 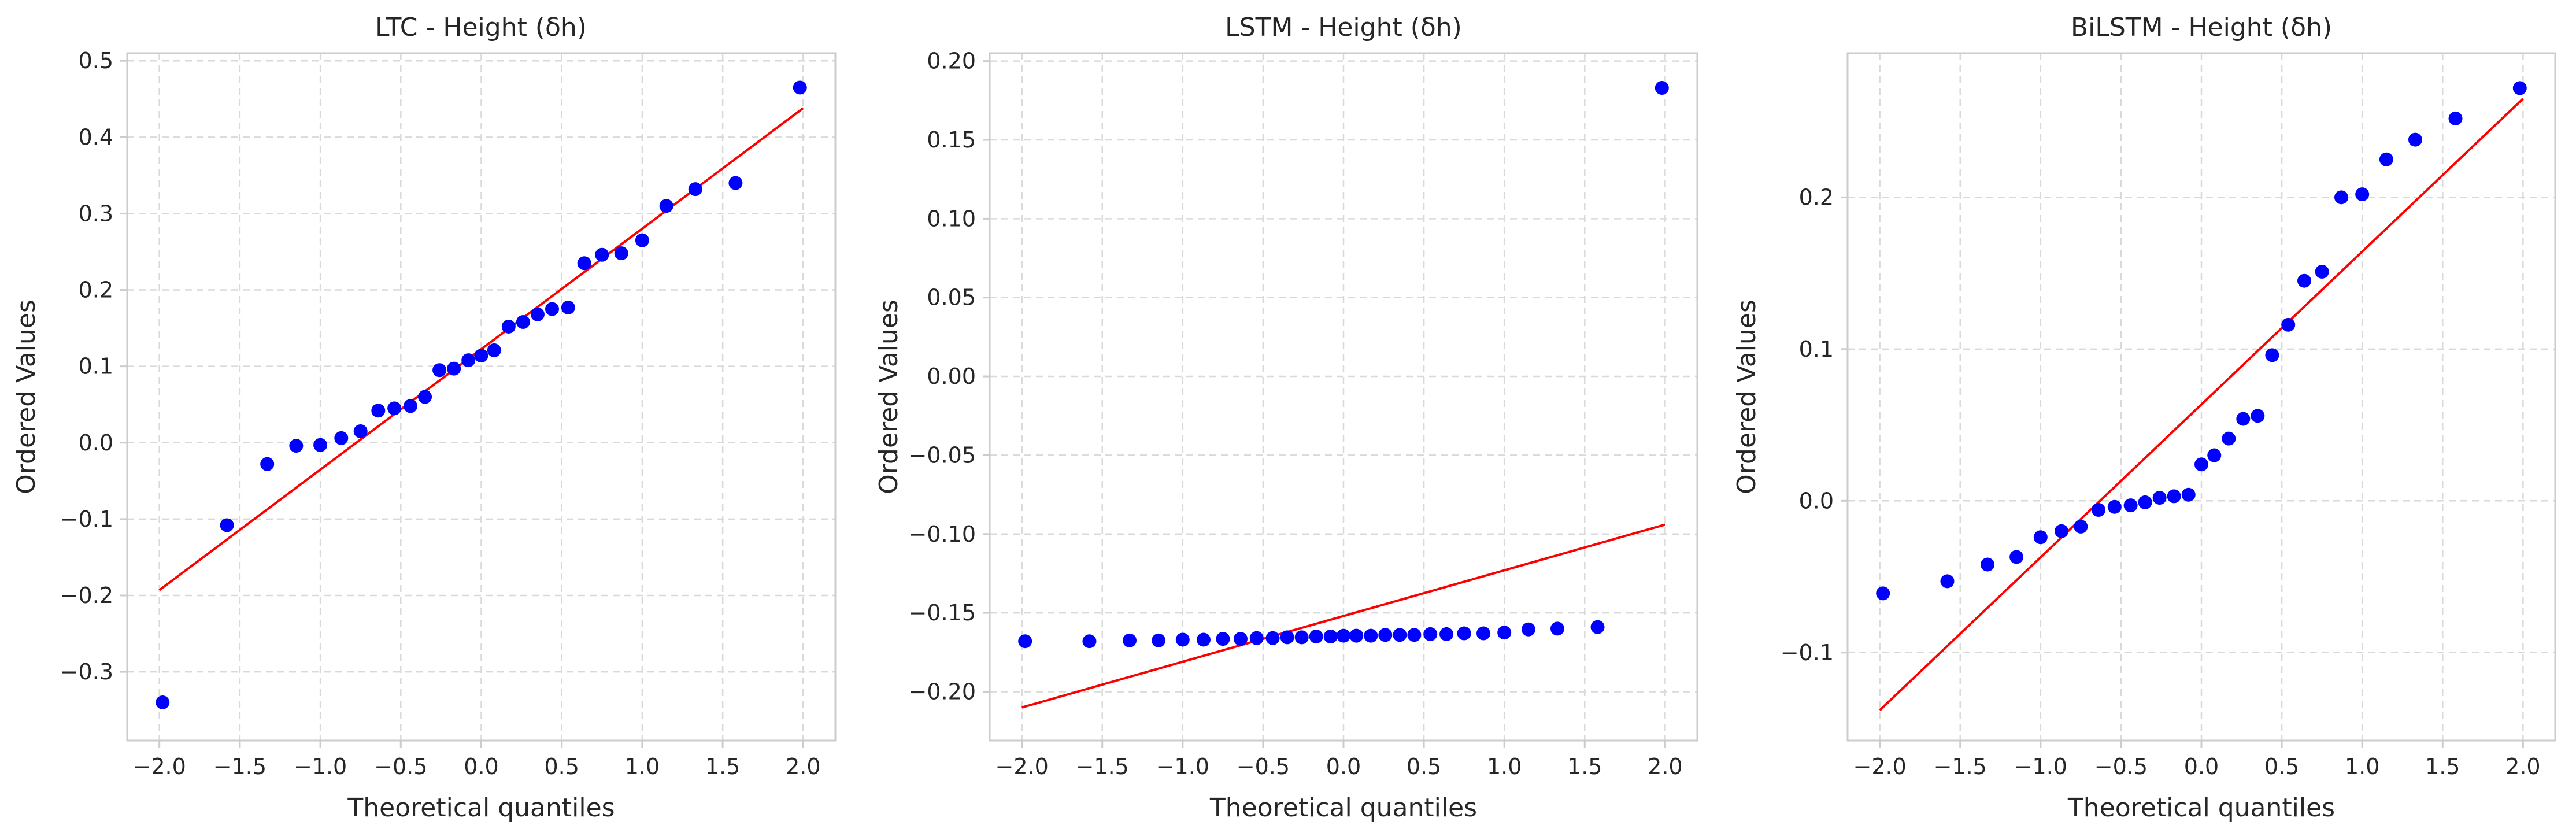 I want to click on chart-title: LTC - Height (δh), so click(x=481, y=27).